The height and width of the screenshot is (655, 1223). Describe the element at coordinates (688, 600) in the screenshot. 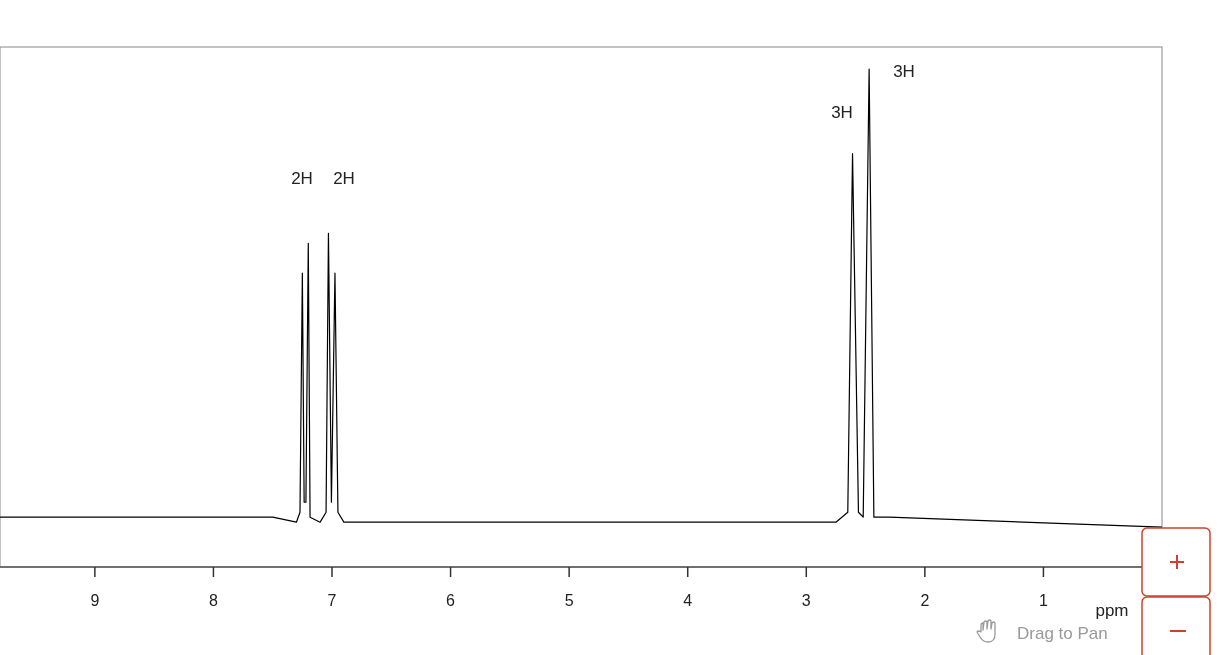

I see `x-tick-label: 4` at that location.